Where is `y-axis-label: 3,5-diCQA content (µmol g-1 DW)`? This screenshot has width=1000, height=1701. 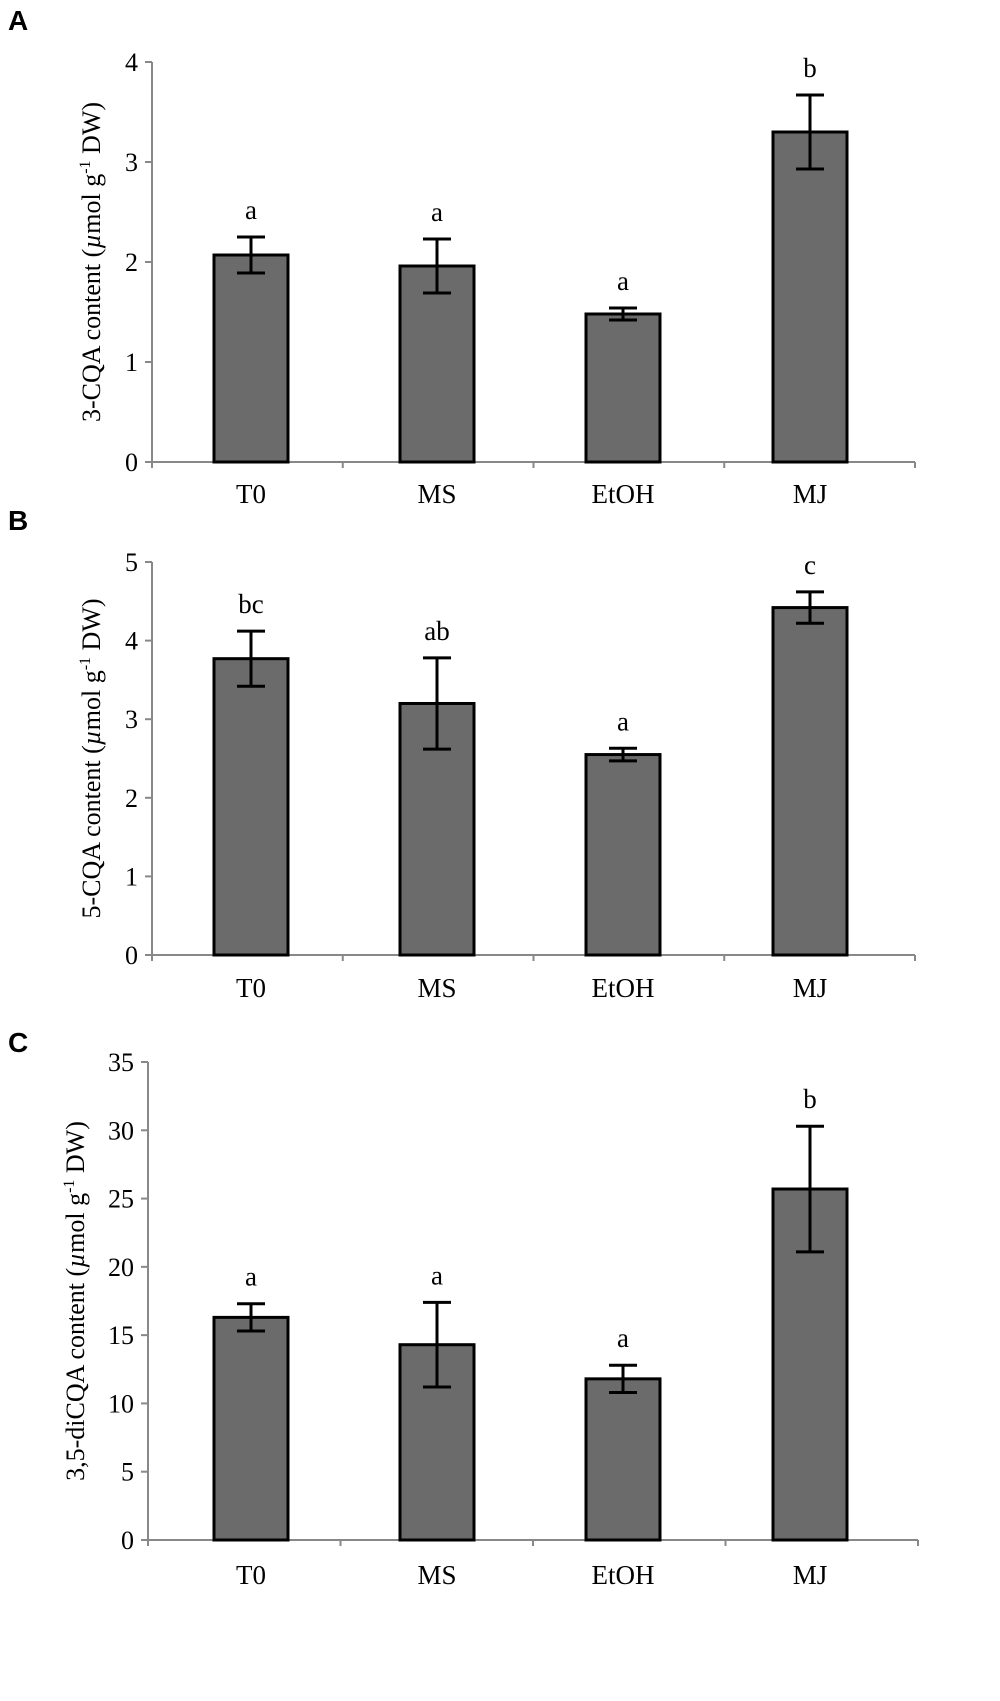 y-axis-label: 3,5-diCQA content (µmol g-1 DW) is located at coordinates (75, 1301).